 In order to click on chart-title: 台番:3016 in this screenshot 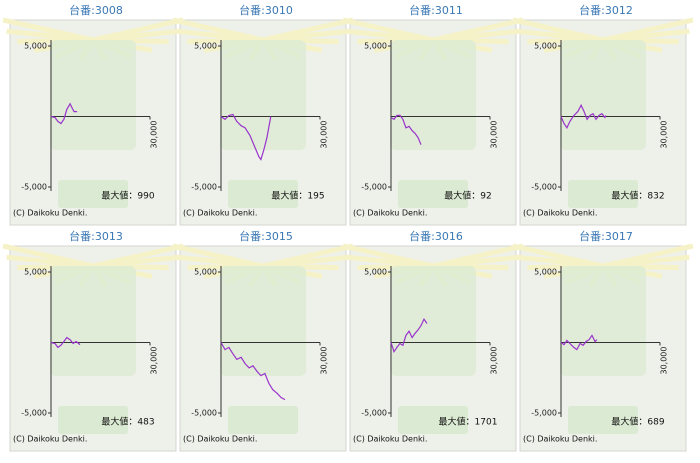, I will do `click(436, 236)`.